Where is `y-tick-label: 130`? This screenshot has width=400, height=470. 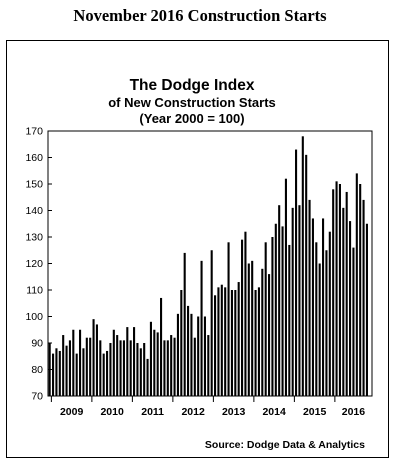 y-tick-label: 130 is located at coordinates (34, 238).